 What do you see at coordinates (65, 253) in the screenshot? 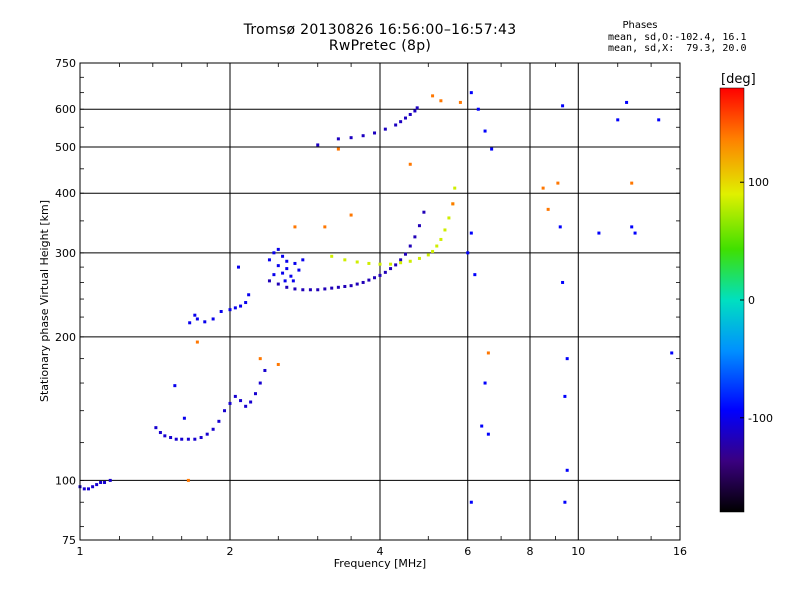
I see `y-tick-label: 300` at bounding box center [65, 253].